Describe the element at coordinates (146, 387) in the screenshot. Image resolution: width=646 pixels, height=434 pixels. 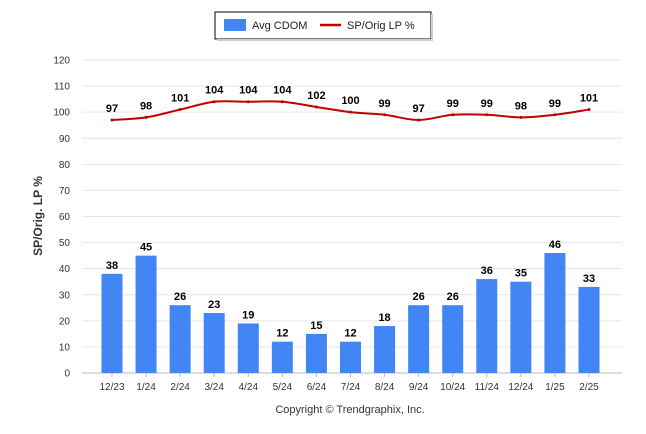
I see `x-tick-label: 1/24` at that location.